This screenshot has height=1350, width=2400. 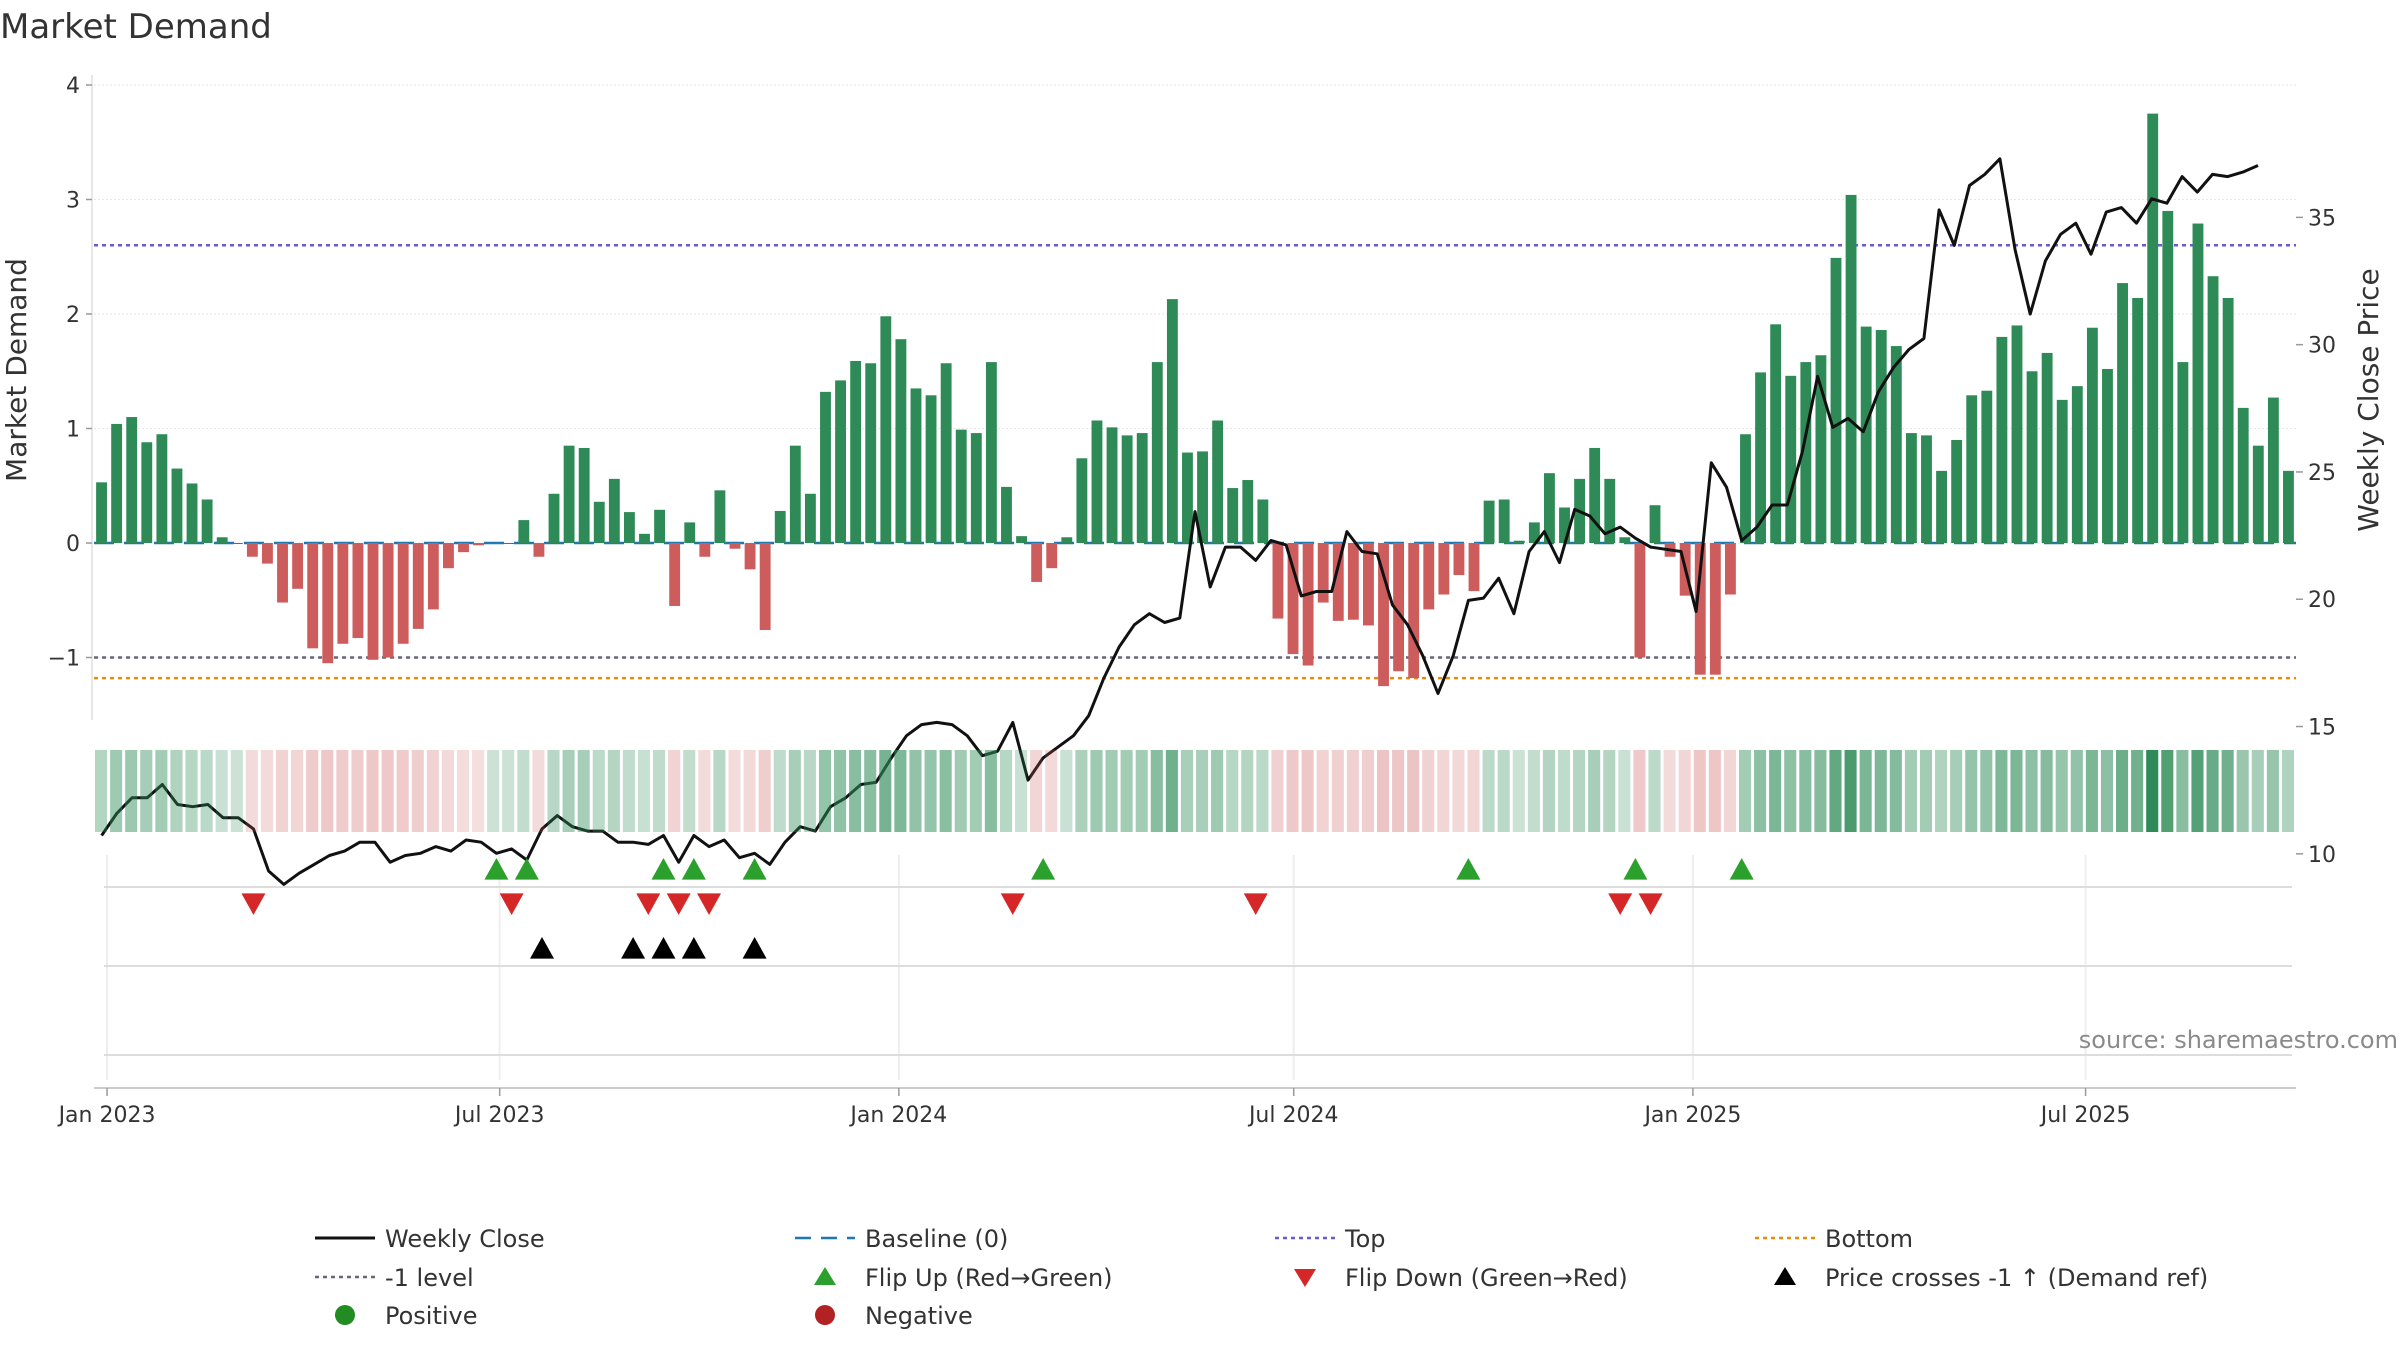 What do you see at coordinates (2316, 537) in the screenshot?
I see `right-y-axis: 10 15 20 25 30 35` at bounding box center [2316, 537].